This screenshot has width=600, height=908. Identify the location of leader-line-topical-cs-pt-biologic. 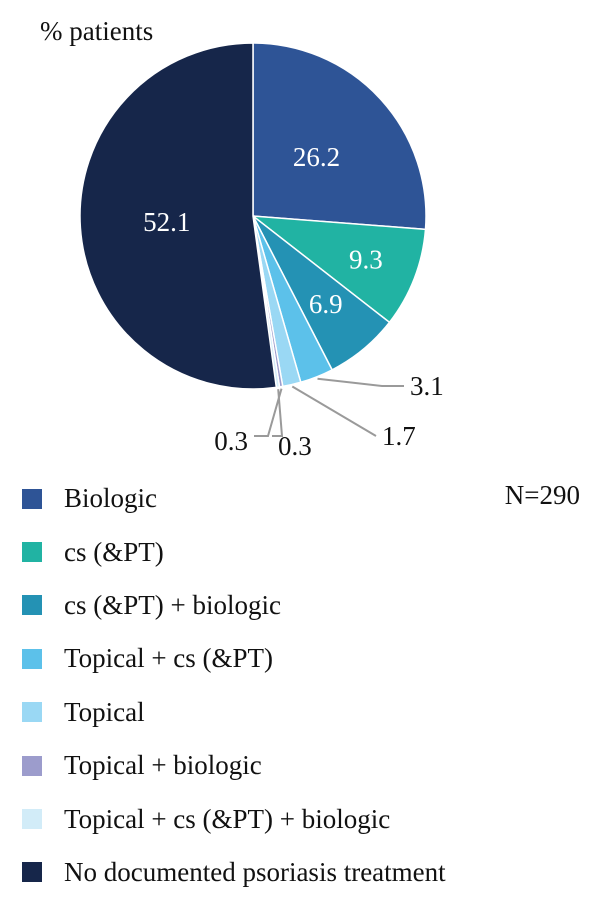
(278, 413).